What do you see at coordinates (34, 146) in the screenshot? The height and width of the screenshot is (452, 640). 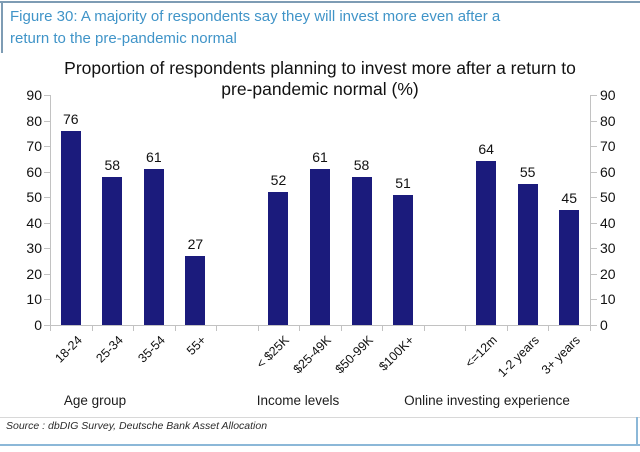 I see `y-tick-label-left: 70` at bounding box center [34, 146].